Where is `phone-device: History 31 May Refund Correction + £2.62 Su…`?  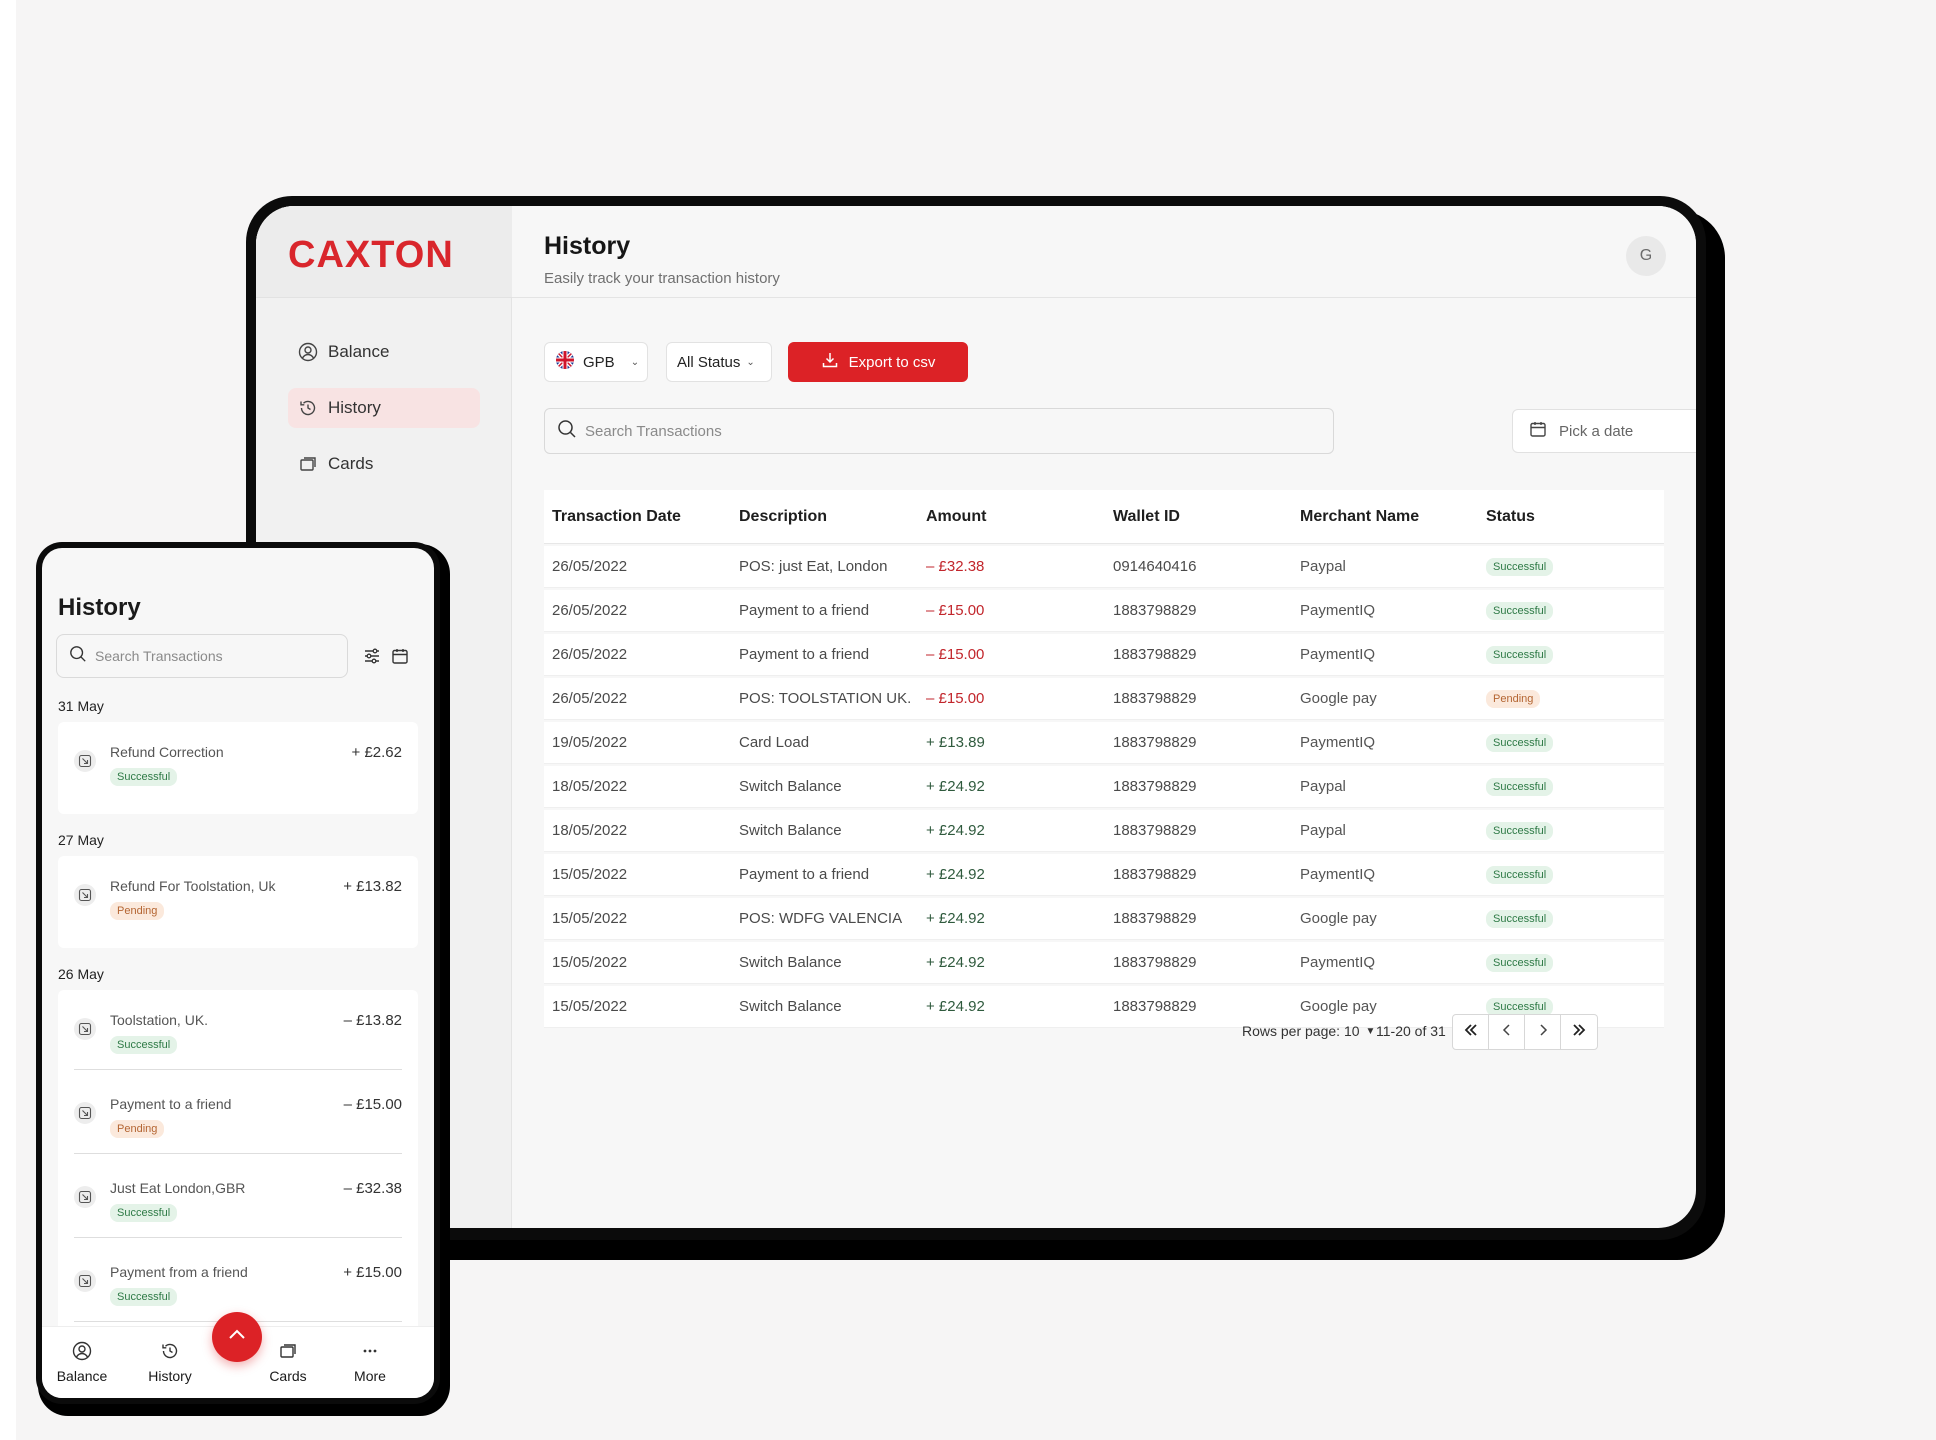
phone-device: History 31 May Refund Correction + £2.62 Su… is located at coordinates (238, 973).